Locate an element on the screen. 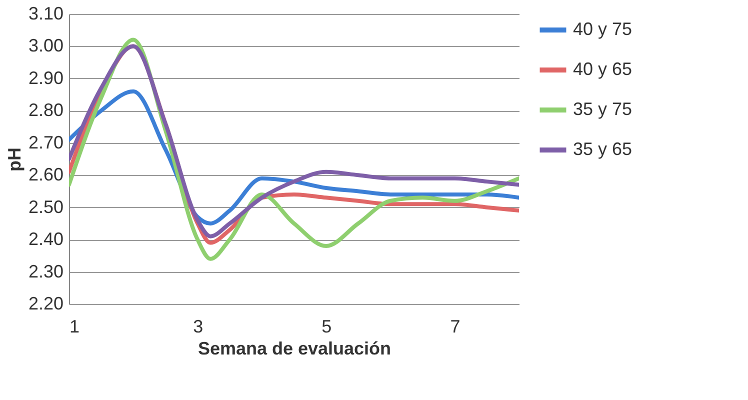  y-tick-label: 2.30 is located at coordinates (46, 271).